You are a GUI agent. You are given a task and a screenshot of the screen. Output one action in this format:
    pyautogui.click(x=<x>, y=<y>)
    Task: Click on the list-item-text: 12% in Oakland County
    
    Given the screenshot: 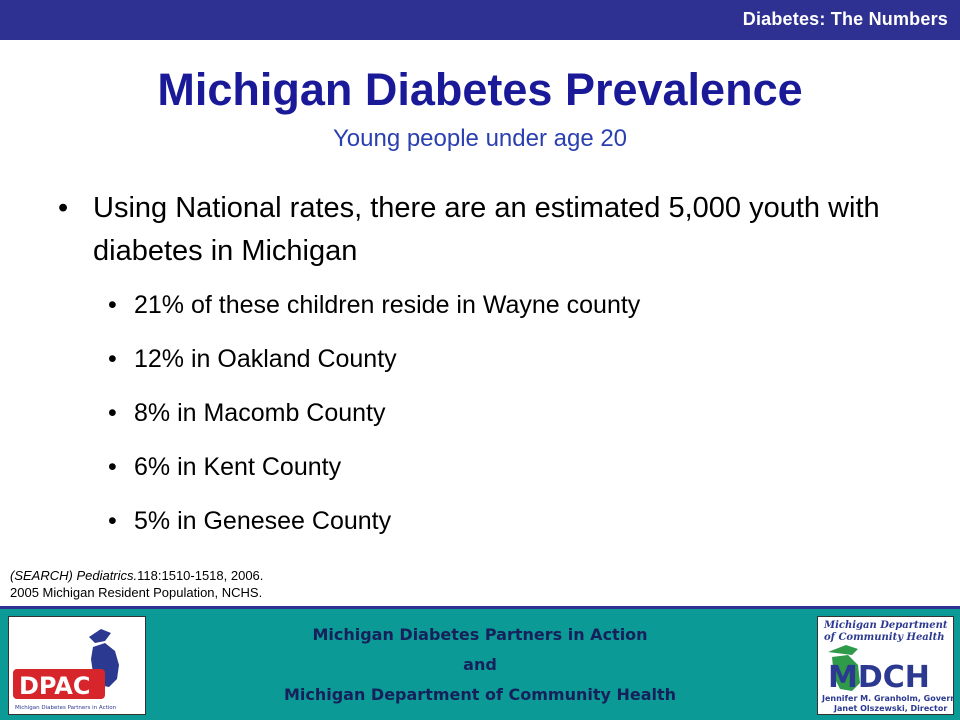 What is the action you would take?
    pyautogui.click(x=265, y=359)
    